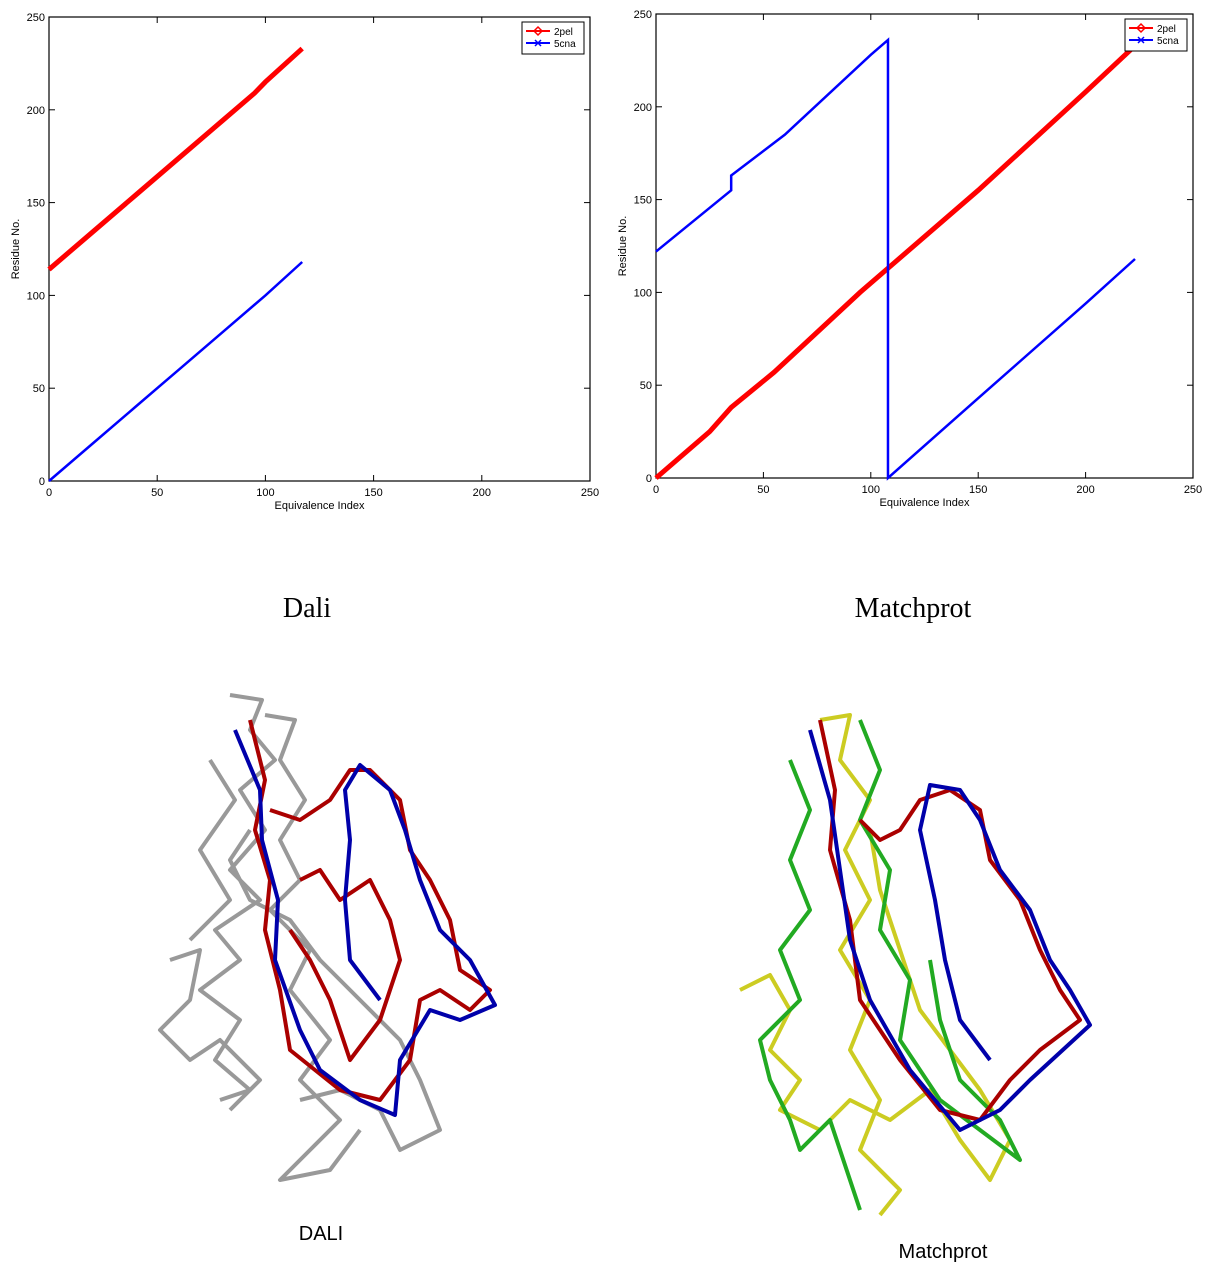 The width and height of the screenshot is (1208, 1269). Describe the element at coordinates (913, 608) in the screenshot. I see `caption: Matchprot` at that location.